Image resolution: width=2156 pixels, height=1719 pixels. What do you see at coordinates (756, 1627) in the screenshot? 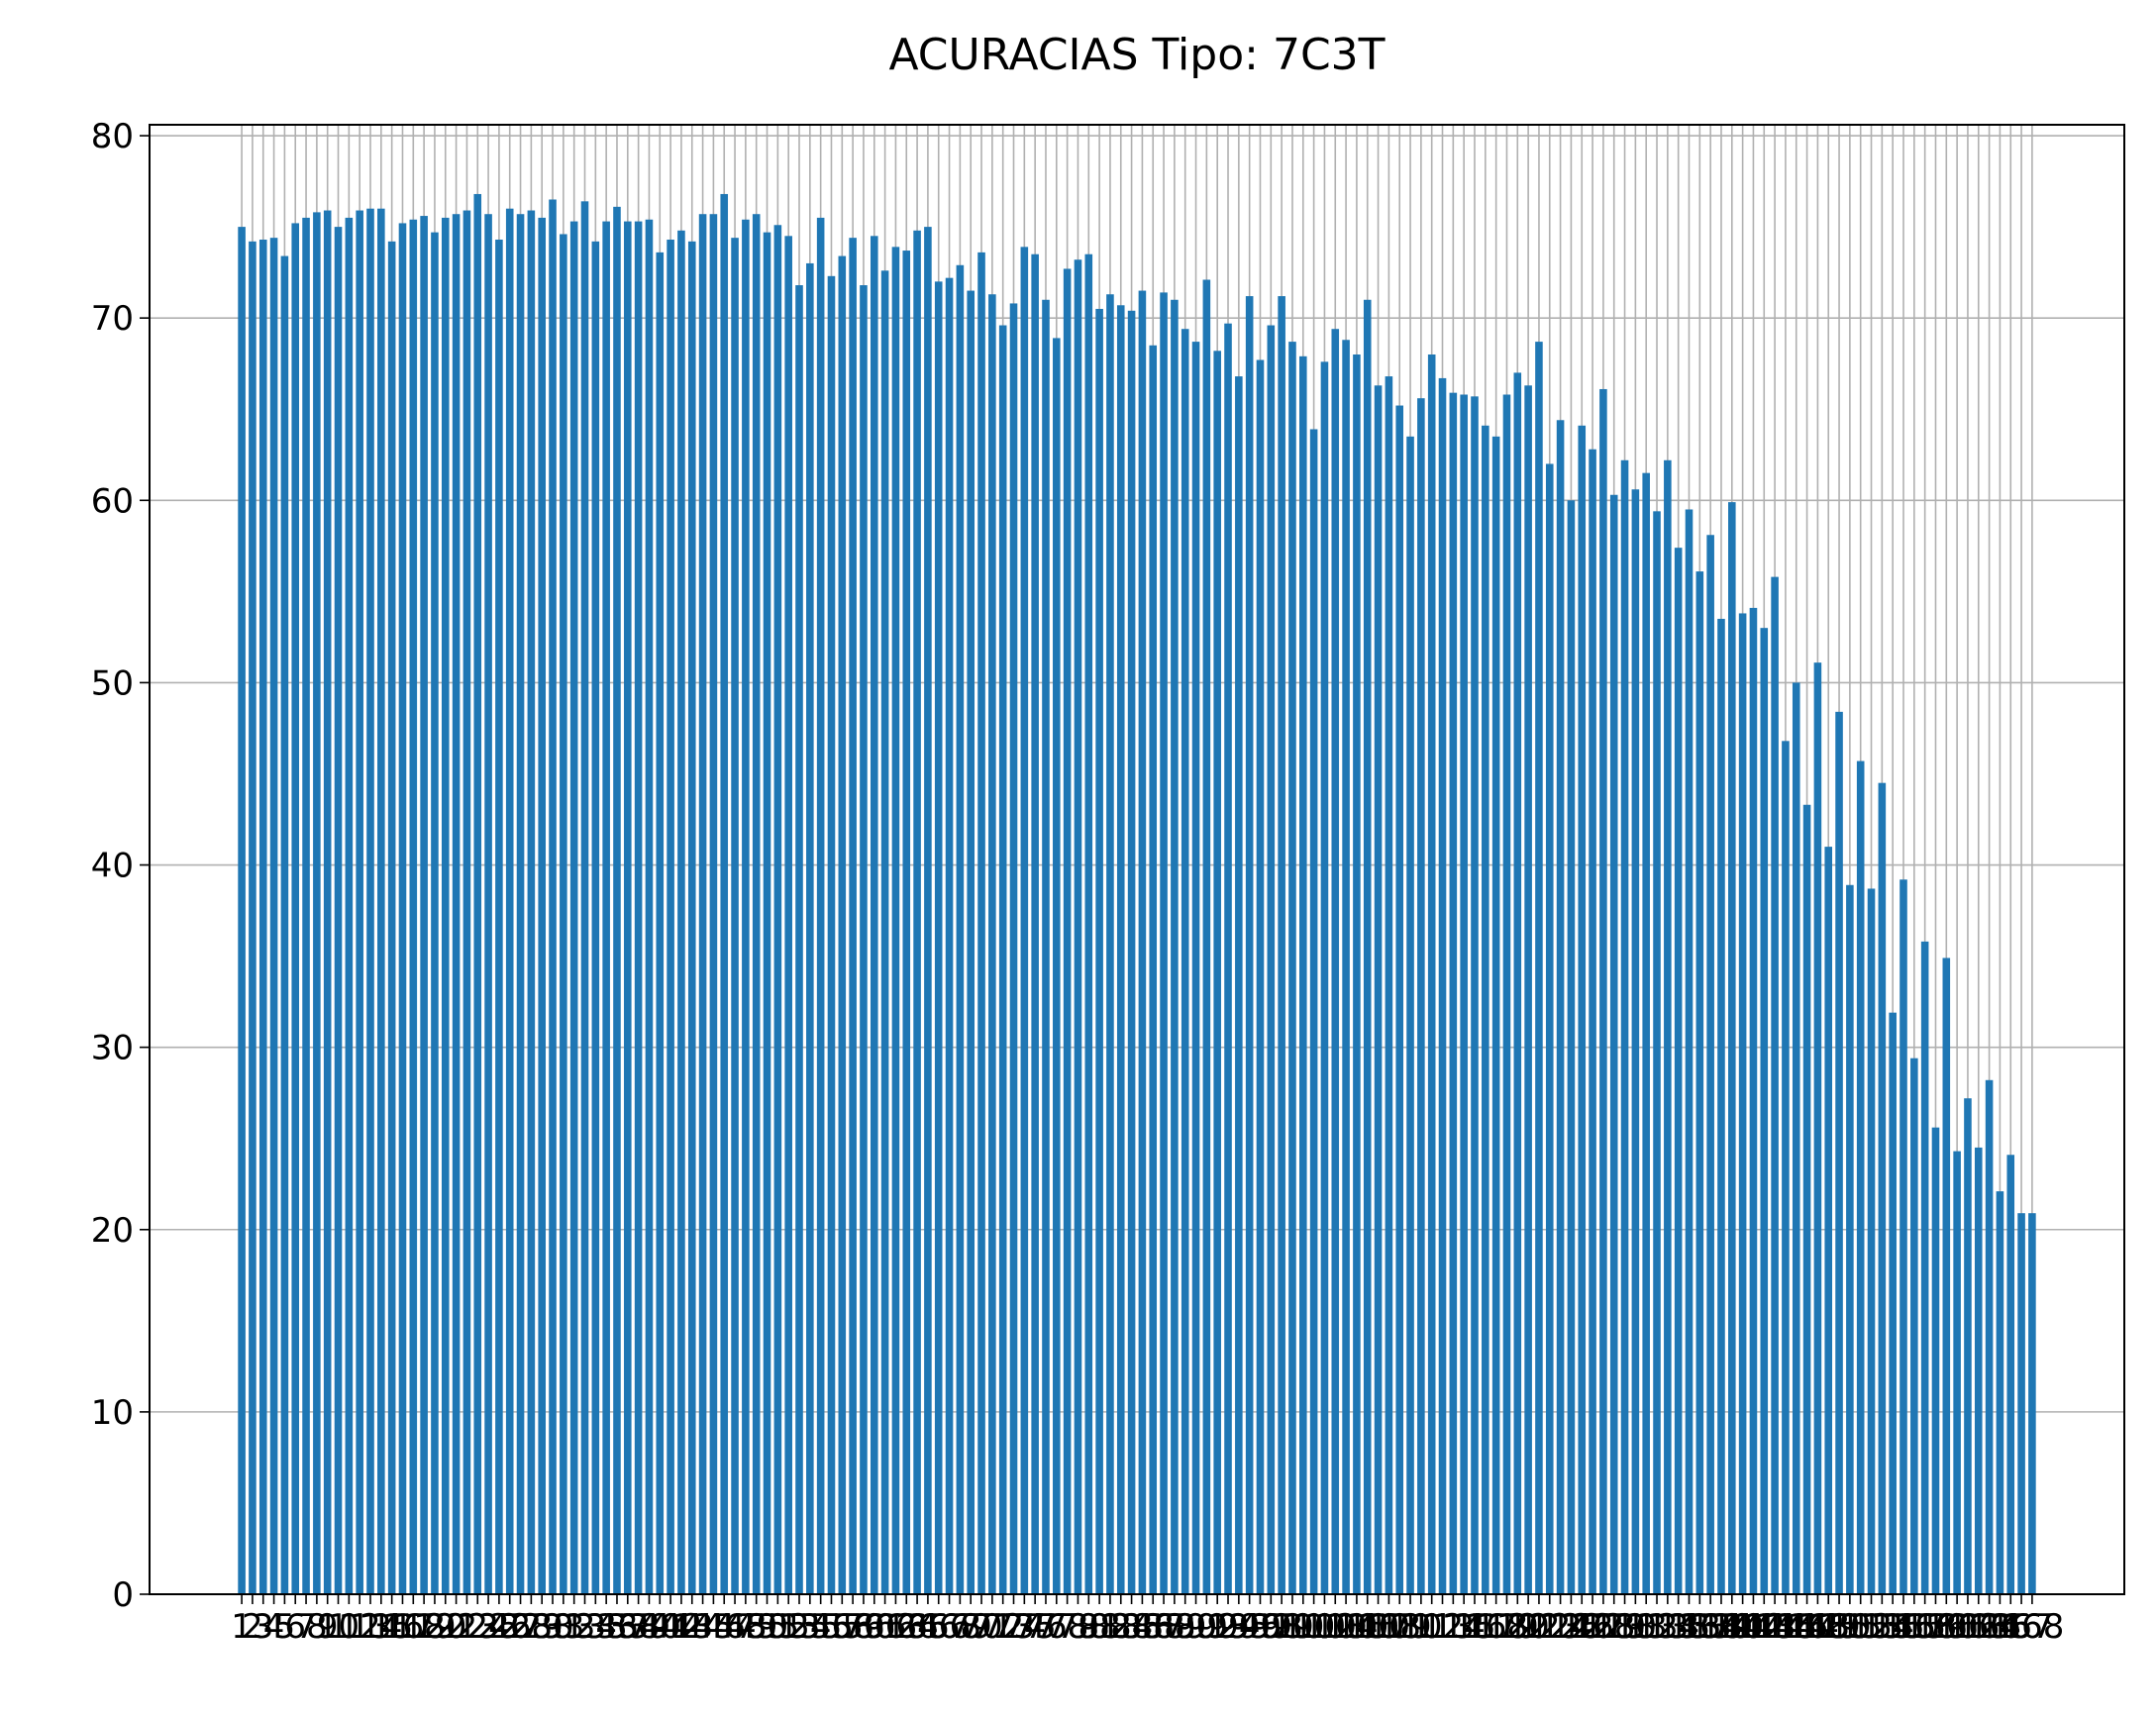
I see `x-tick-label: 49` at bounding box center [756, 1627].